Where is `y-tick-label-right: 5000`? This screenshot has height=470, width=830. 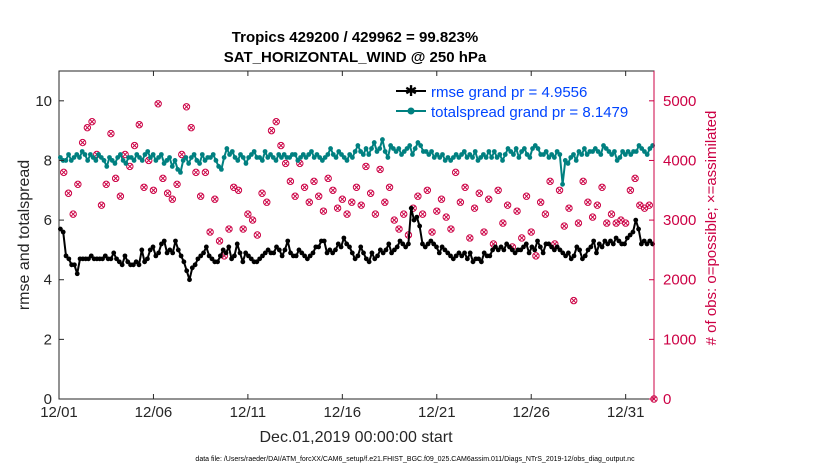
y-tick-label-right: 5000 is located at coordinates (679, 101).